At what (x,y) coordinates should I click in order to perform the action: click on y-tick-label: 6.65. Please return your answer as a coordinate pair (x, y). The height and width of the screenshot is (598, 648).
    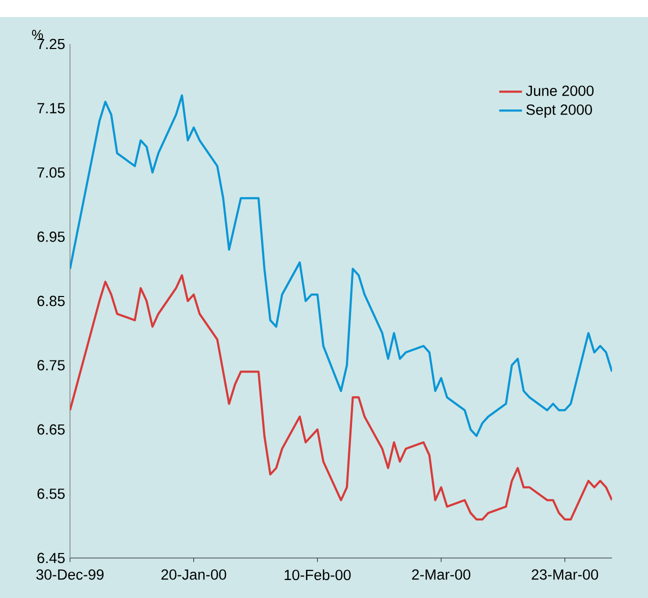
    Looking at the image, I should click on (51, 429).